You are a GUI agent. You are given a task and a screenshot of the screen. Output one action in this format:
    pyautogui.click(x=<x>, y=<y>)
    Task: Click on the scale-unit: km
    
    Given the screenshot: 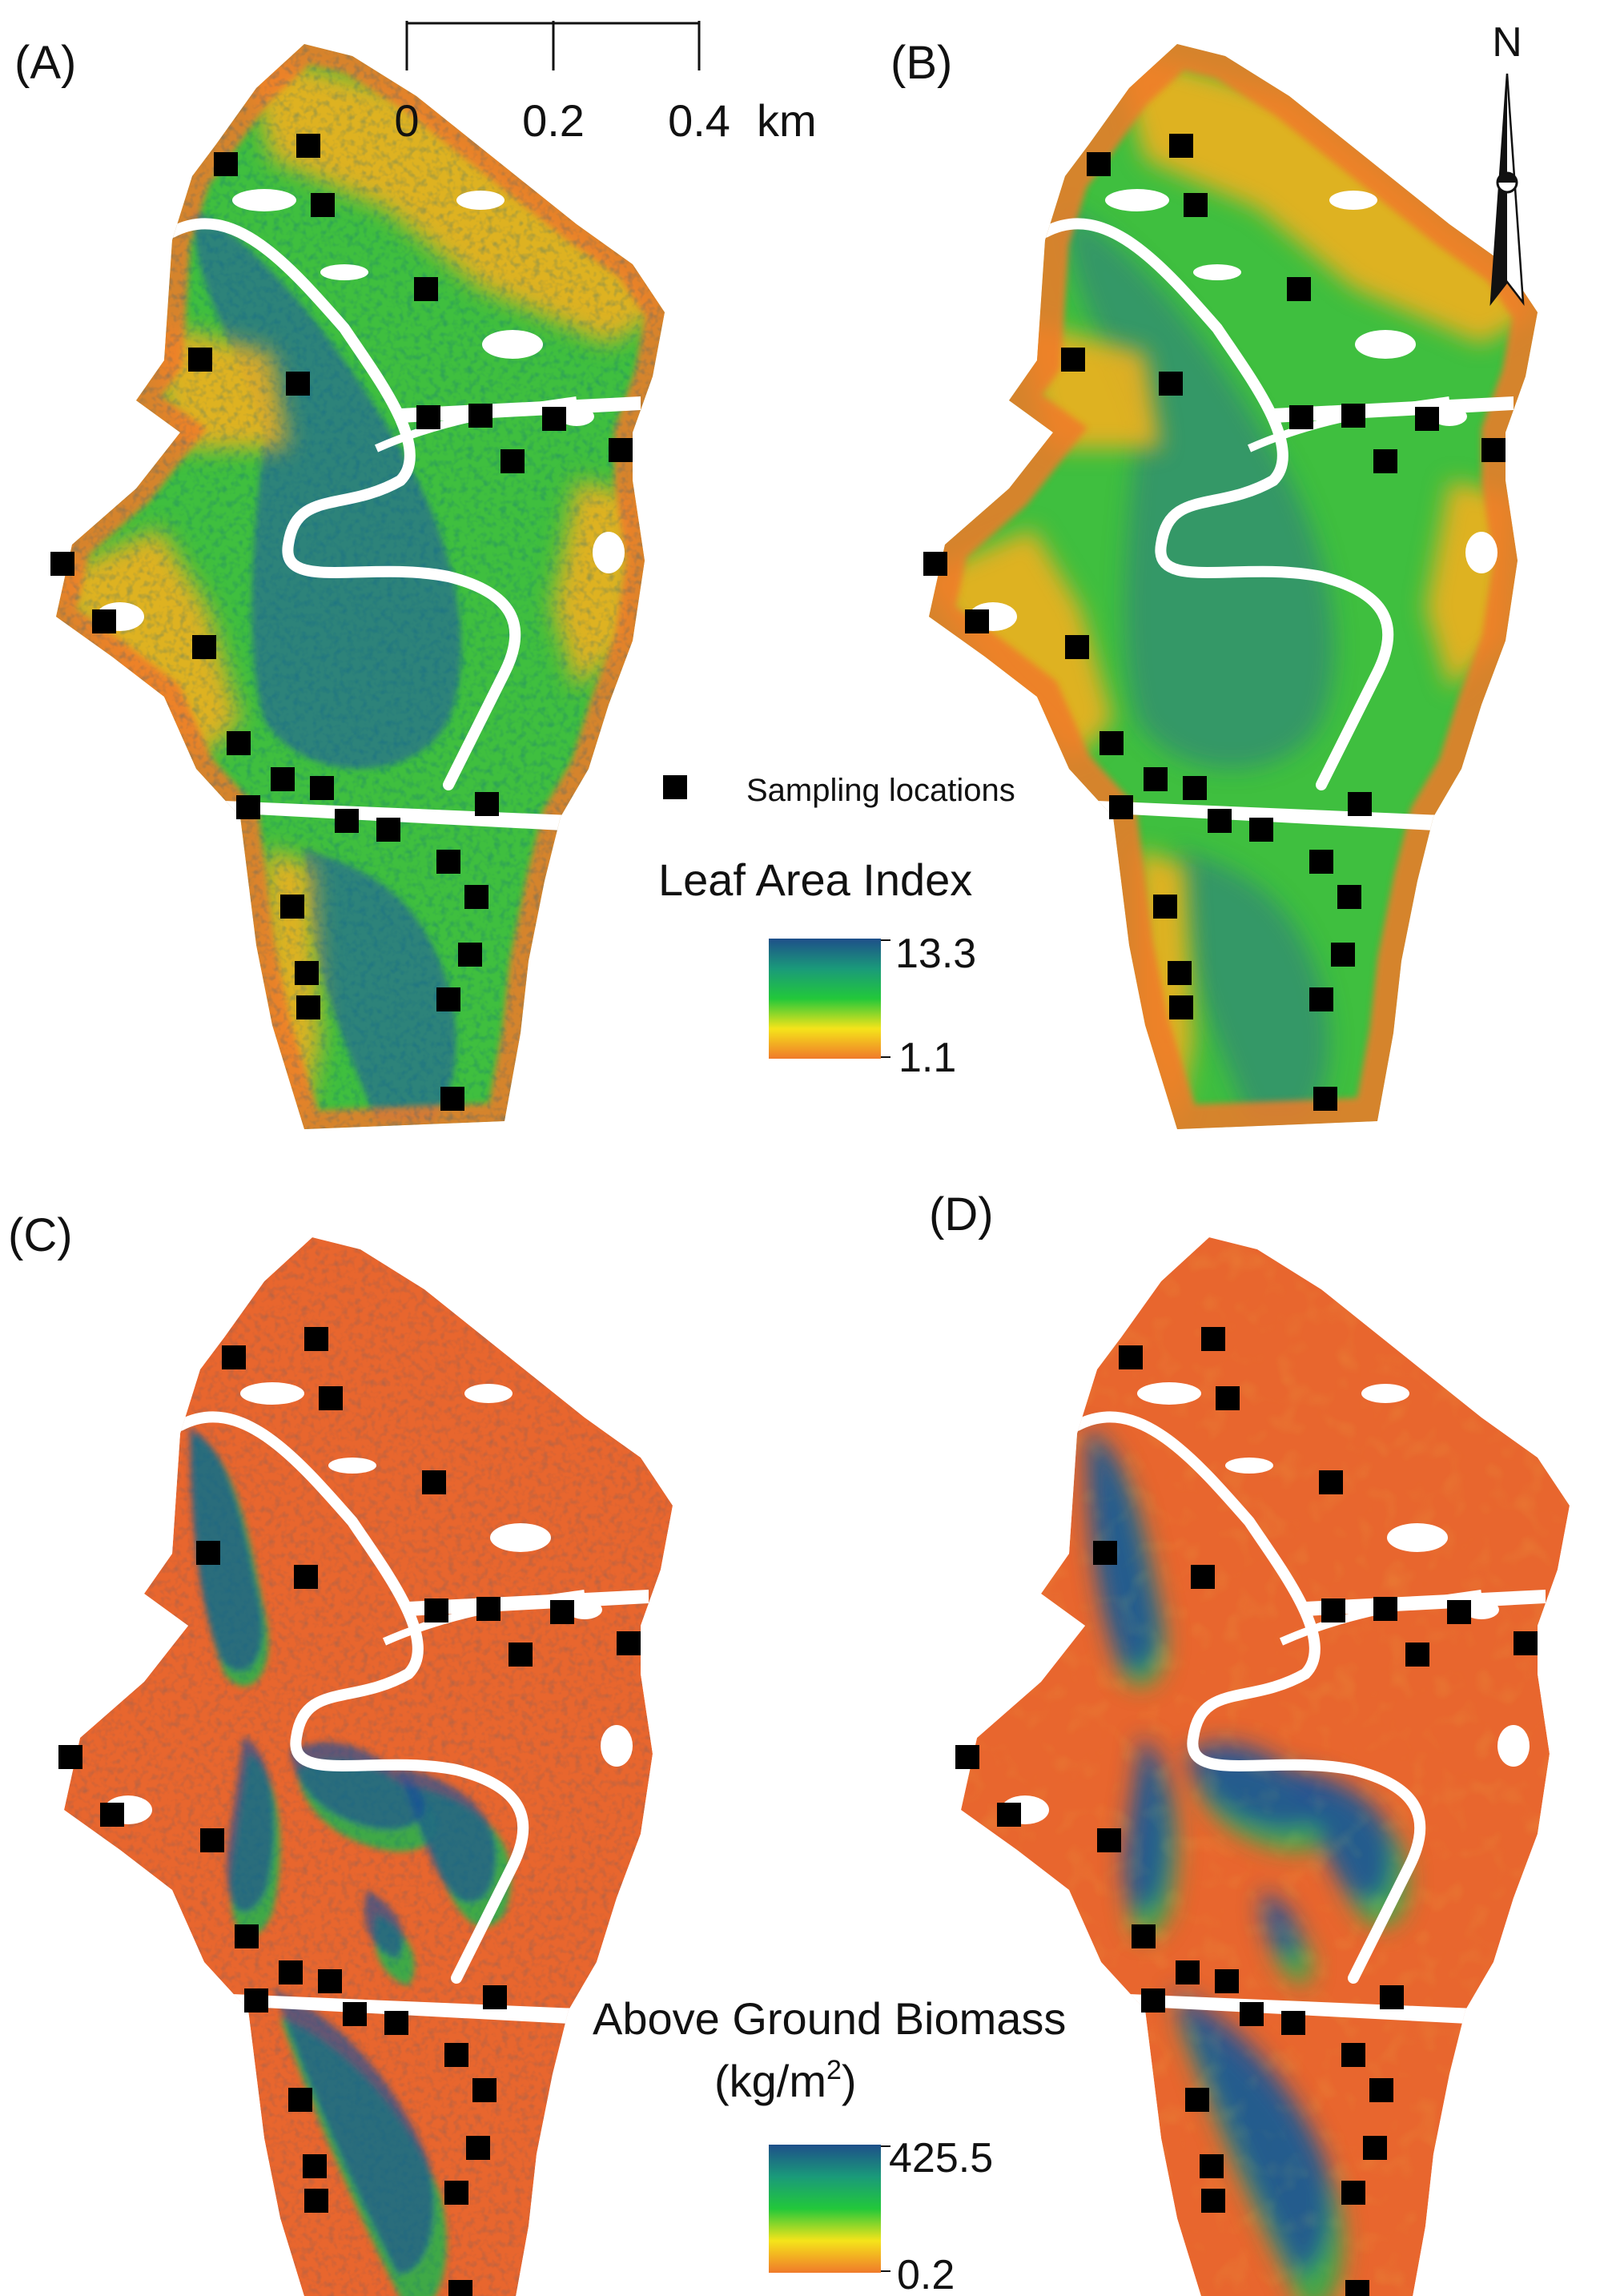 What is the action you would take?
    pyautogui.click(x=787, y=120)
    